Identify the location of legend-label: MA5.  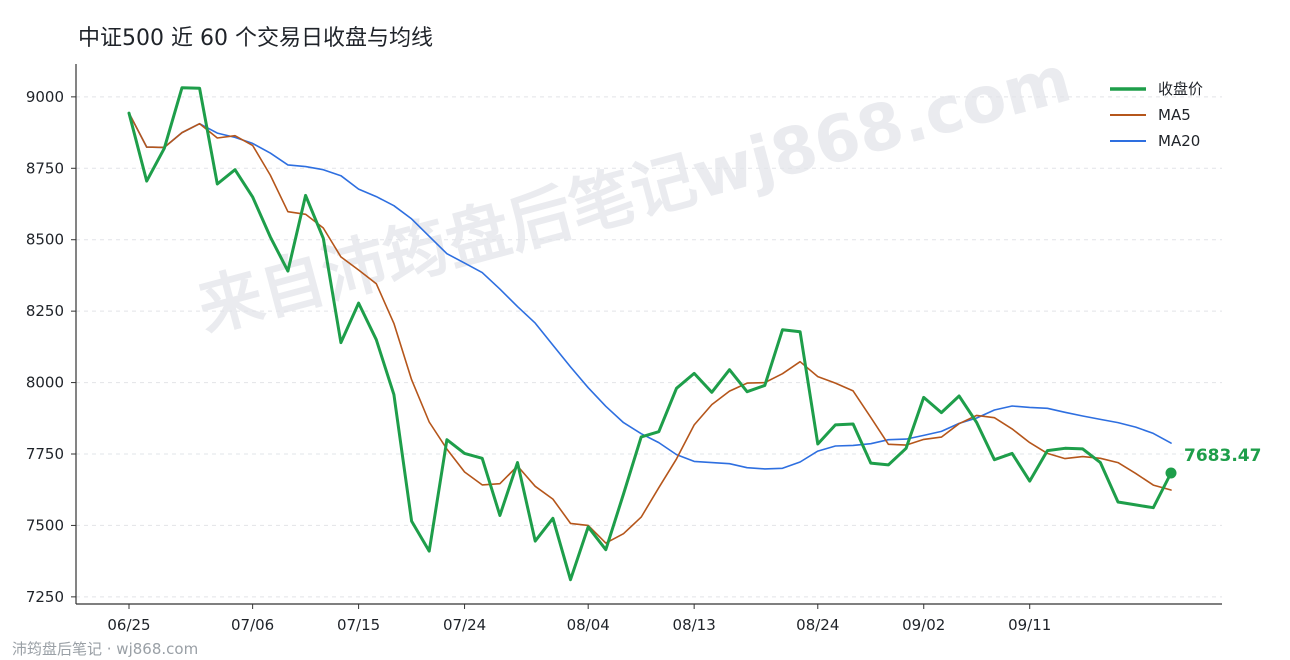
(1174, 115).